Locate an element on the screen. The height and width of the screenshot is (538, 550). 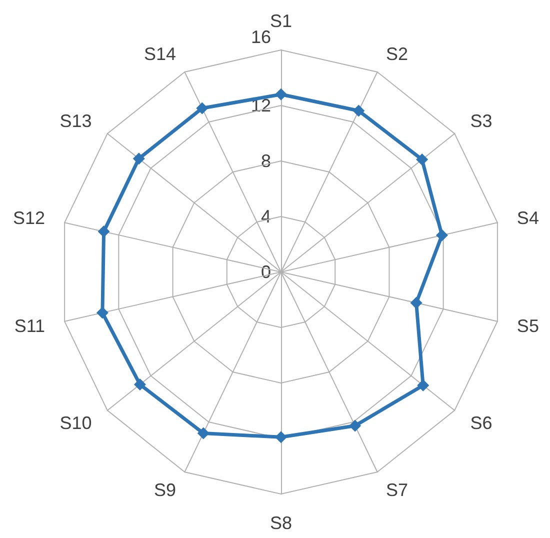
spoke-label: S5 is located at coordinates (527, 326).